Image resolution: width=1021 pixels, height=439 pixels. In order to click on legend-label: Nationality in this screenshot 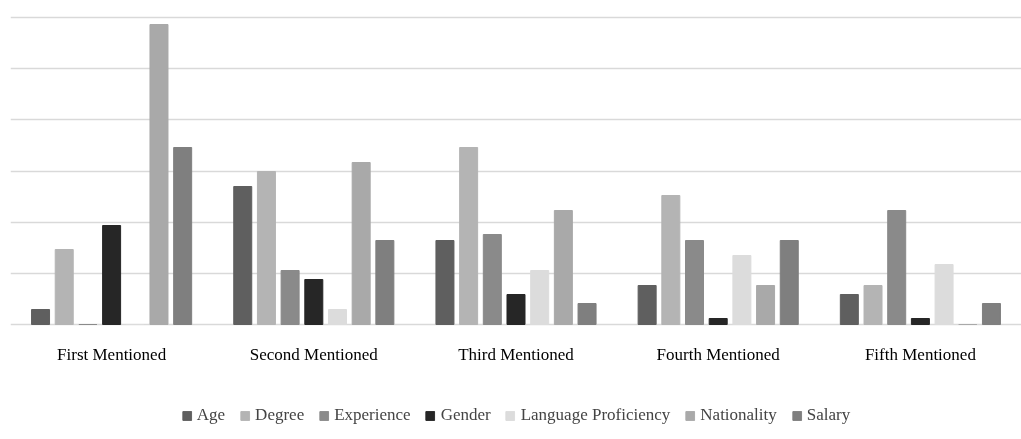, I will do `click(738, 415)`.